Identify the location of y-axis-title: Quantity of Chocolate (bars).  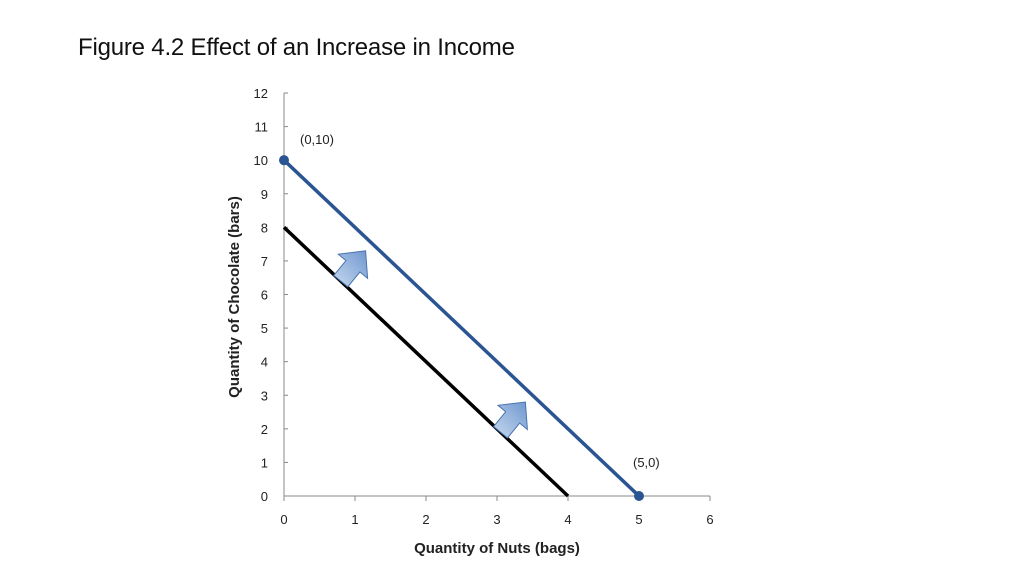
(234, 297).